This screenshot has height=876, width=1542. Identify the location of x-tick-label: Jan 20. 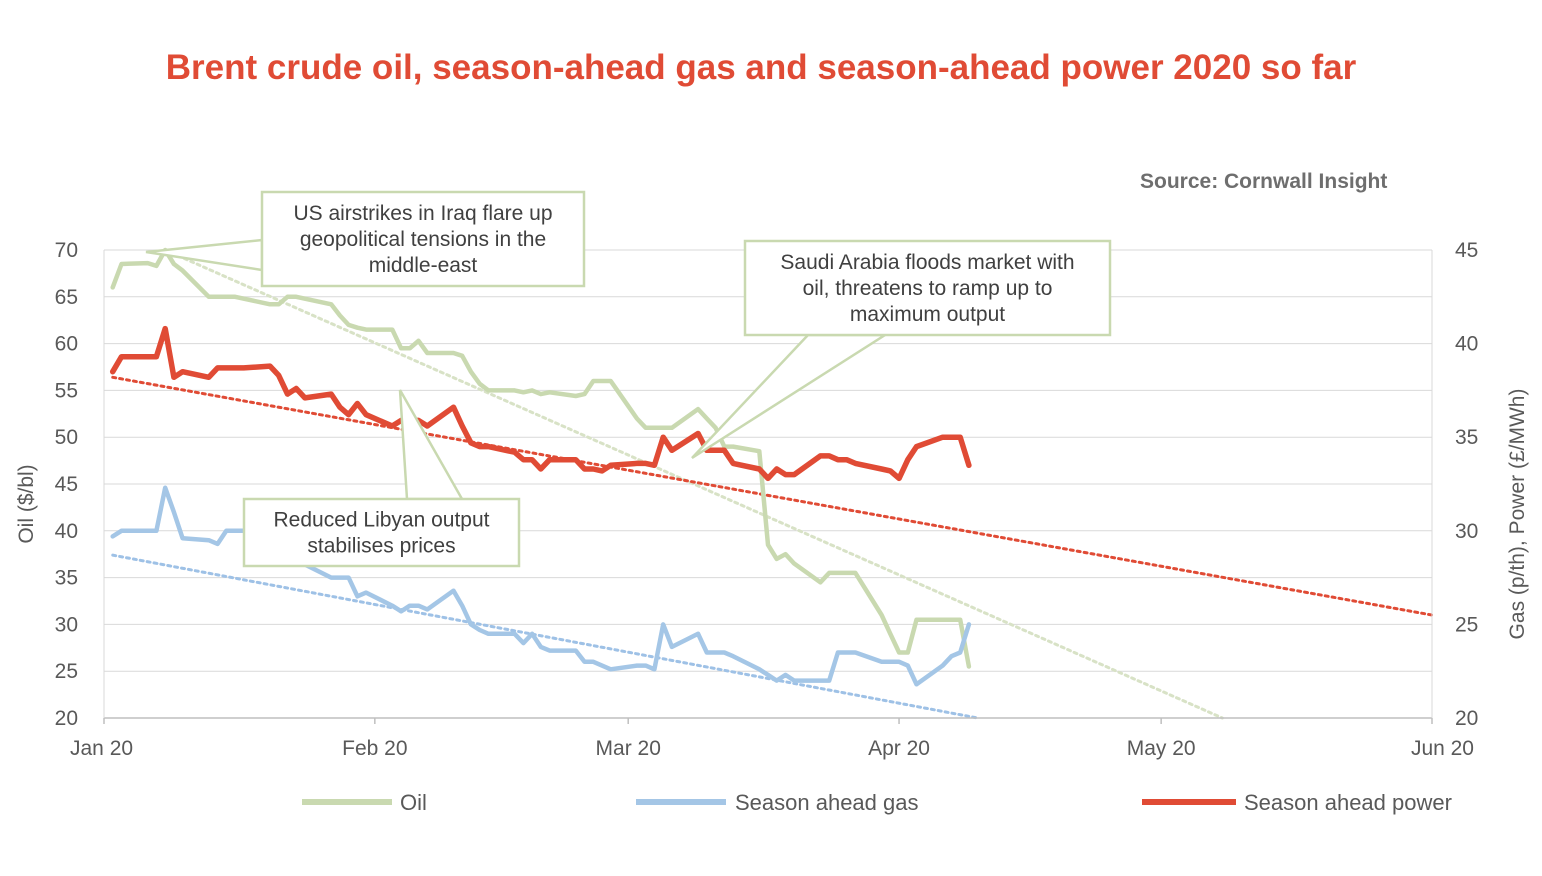
(101, 748).